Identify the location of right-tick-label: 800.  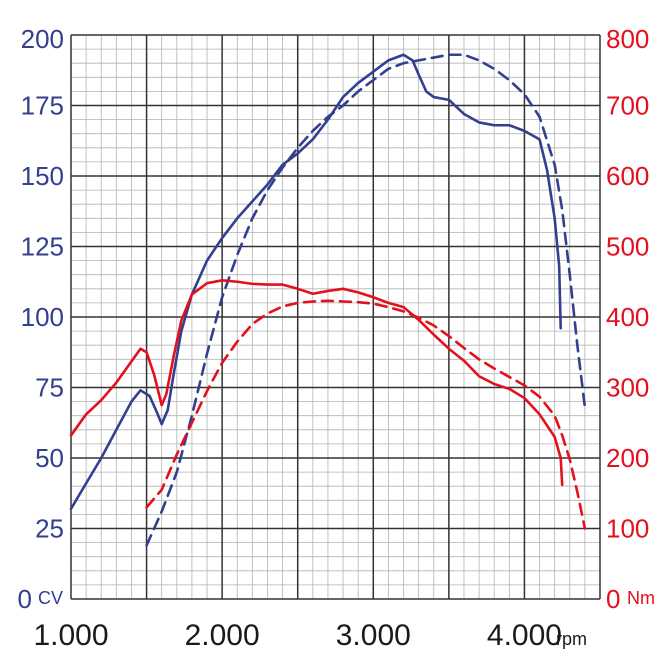
(627, 39).